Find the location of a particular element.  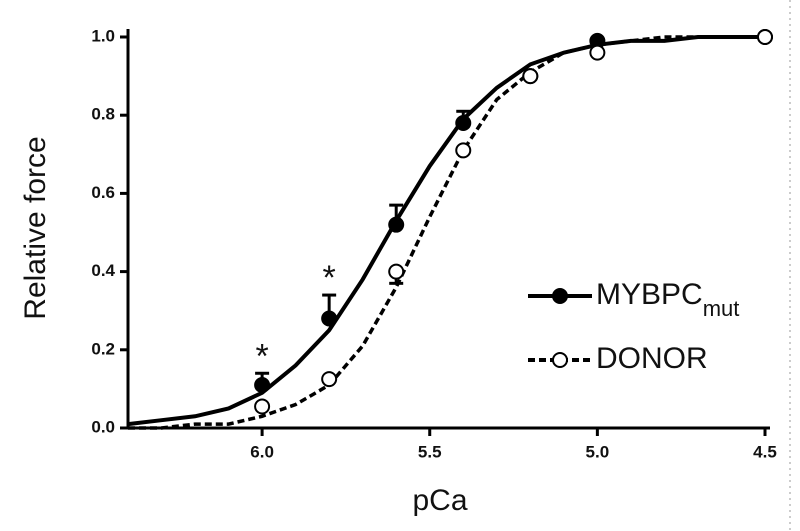

y-tick-label: 0.2 is located at coordinates (103, 348).